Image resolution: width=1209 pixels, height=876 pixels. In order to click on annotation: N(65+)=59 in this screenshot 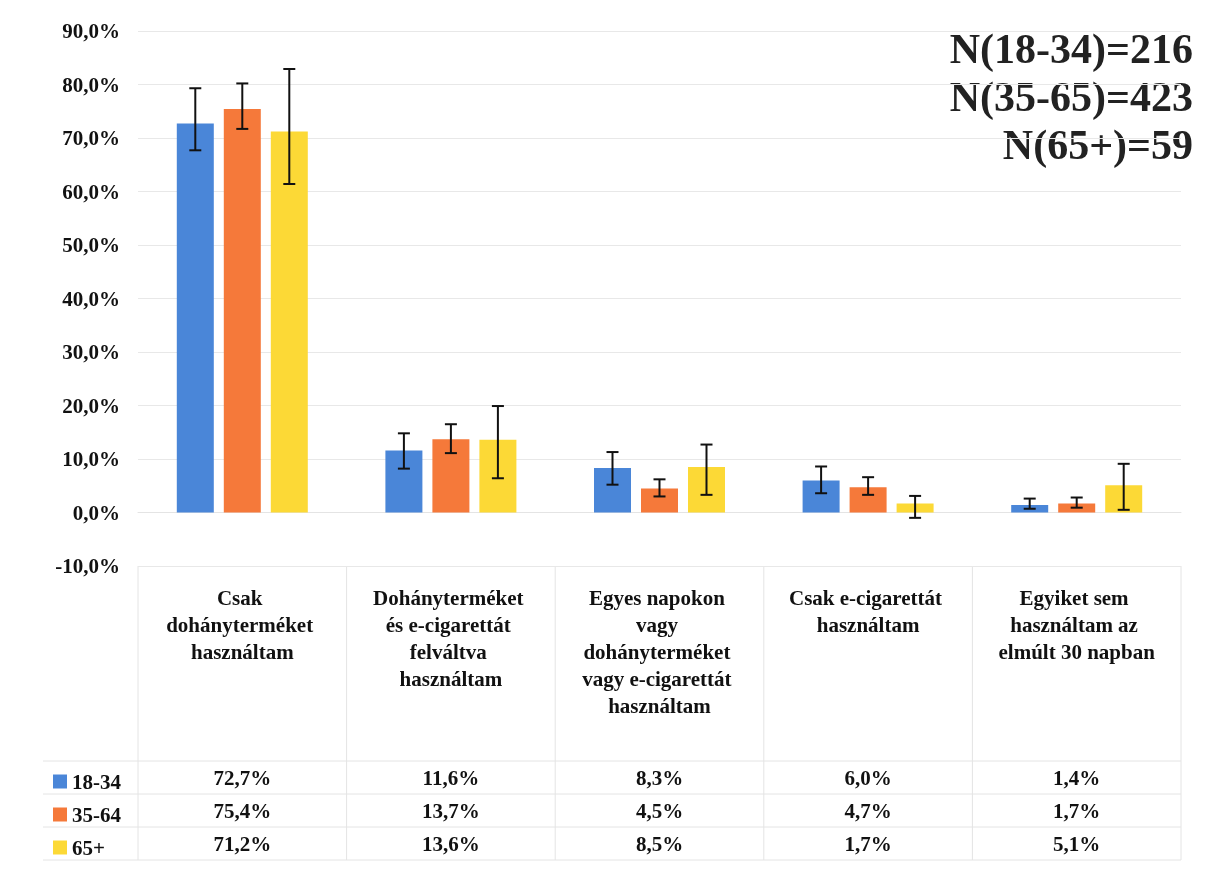, I will do `click(1097, 145)`.